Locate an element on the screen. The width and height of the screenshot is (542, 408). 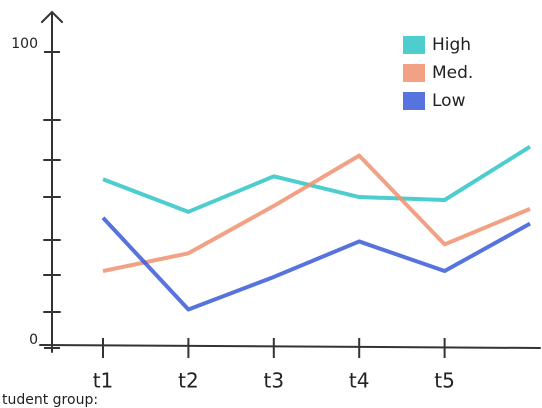
x-axis-label: tudent group: is located at coordinates (50, 400).